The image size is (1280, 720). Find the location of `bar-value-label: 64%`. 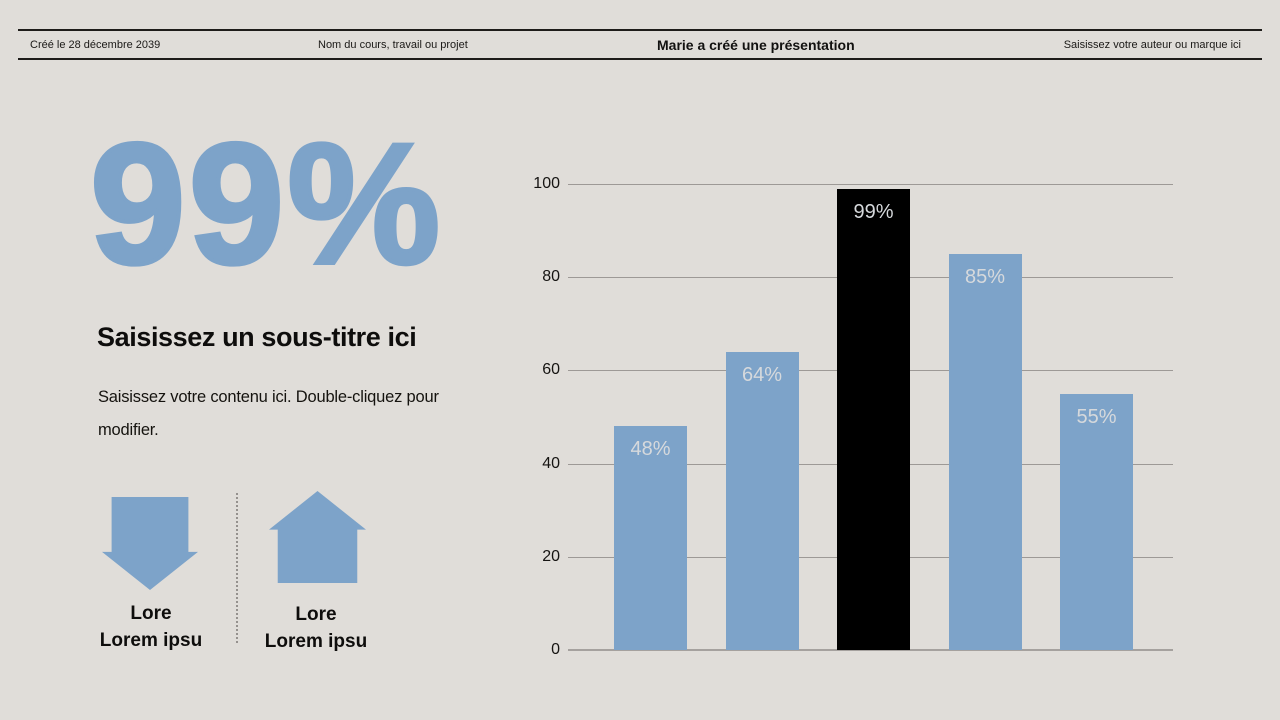

bar-value-label: 64% is located at coordinates (762, 374).